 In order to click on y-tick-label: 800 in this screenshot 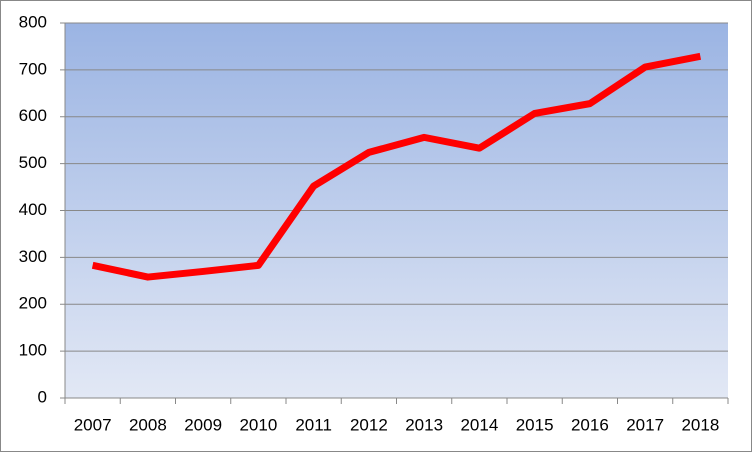, I will do `click(33, 21)`.